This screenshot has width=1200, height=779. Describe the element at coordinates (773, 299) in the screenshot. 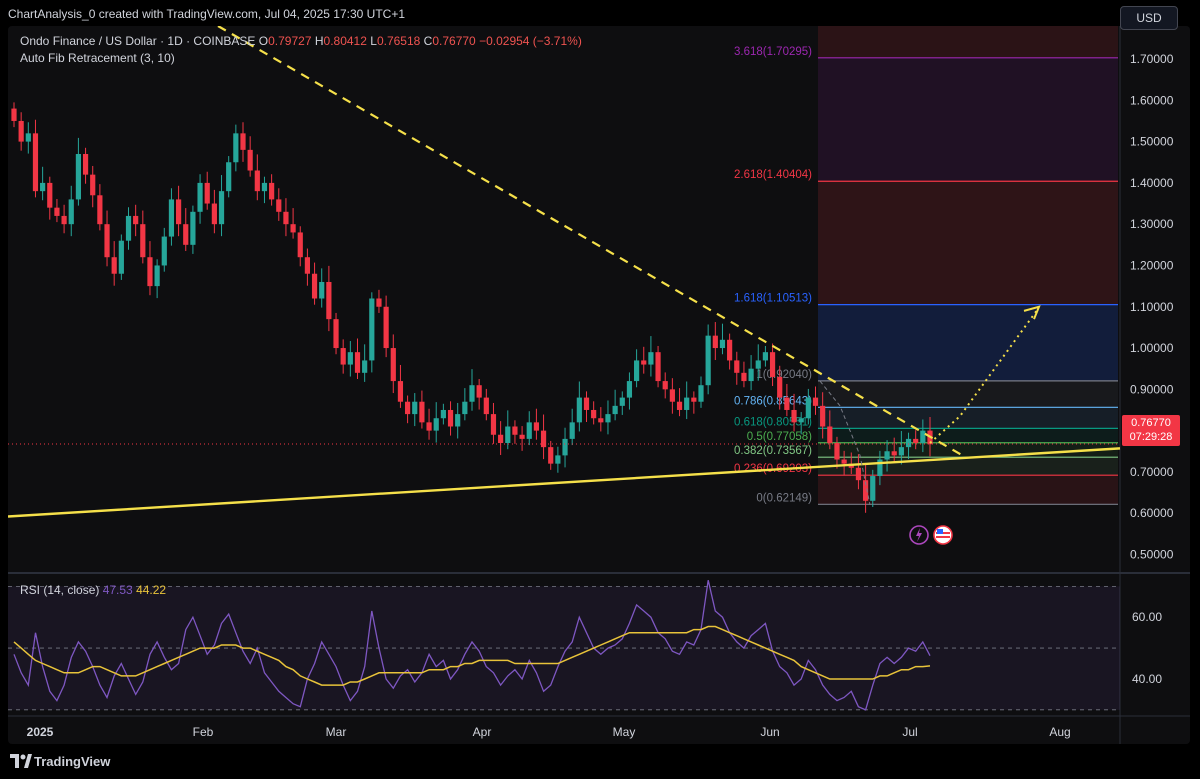

I see `fib-label: 1.618(1.10513)` at that location.